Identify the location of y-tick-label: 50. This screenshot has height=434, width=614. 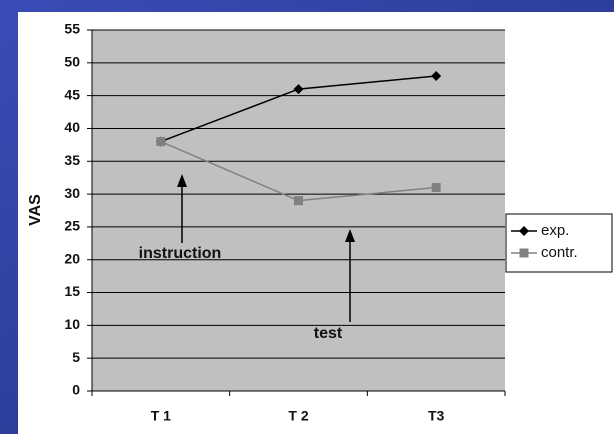
(72, 62).